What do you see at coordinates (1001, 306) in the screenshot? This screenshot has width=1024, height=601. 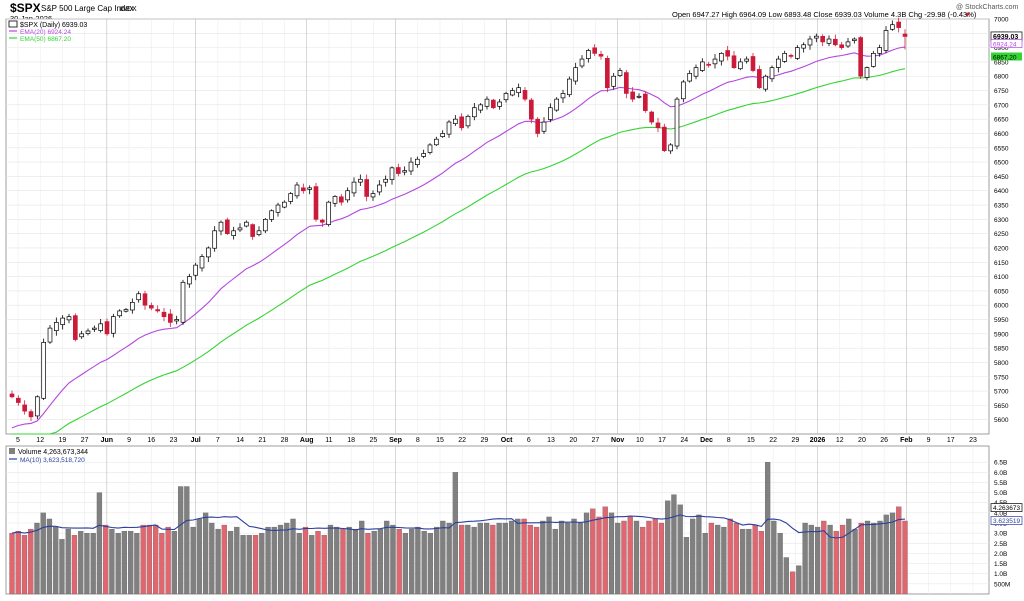 I see `price-y-tick-label: 6000` at bounding box center [1001, 306].